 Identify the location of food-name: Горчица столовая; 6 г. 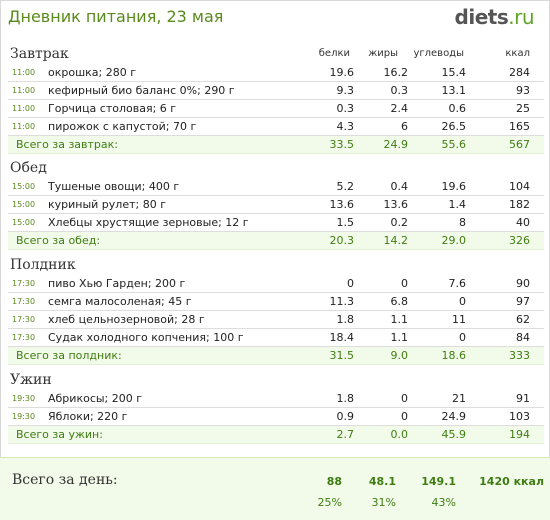
(112, 108).